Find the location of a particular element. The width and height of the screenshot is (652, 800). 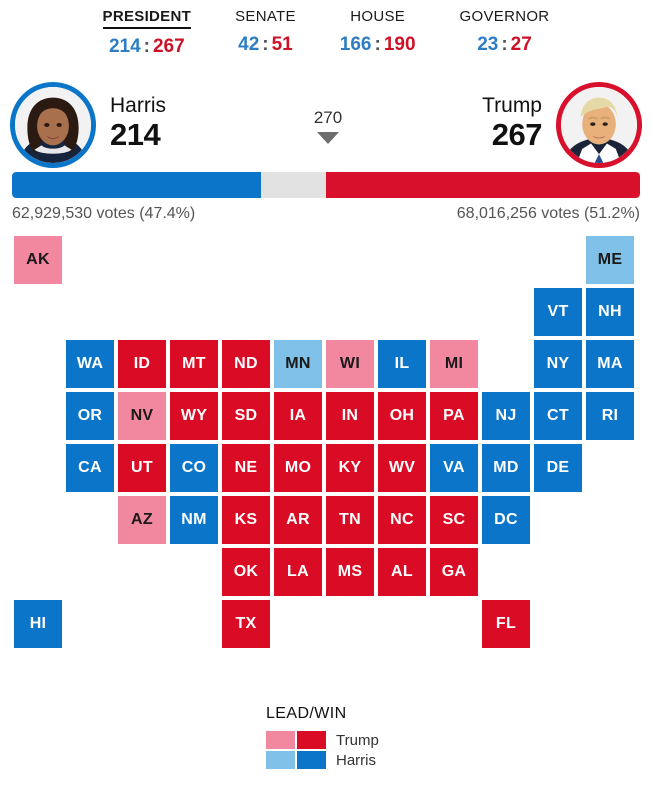

state-cell-ca: CA is located at coordinates (90, 468).